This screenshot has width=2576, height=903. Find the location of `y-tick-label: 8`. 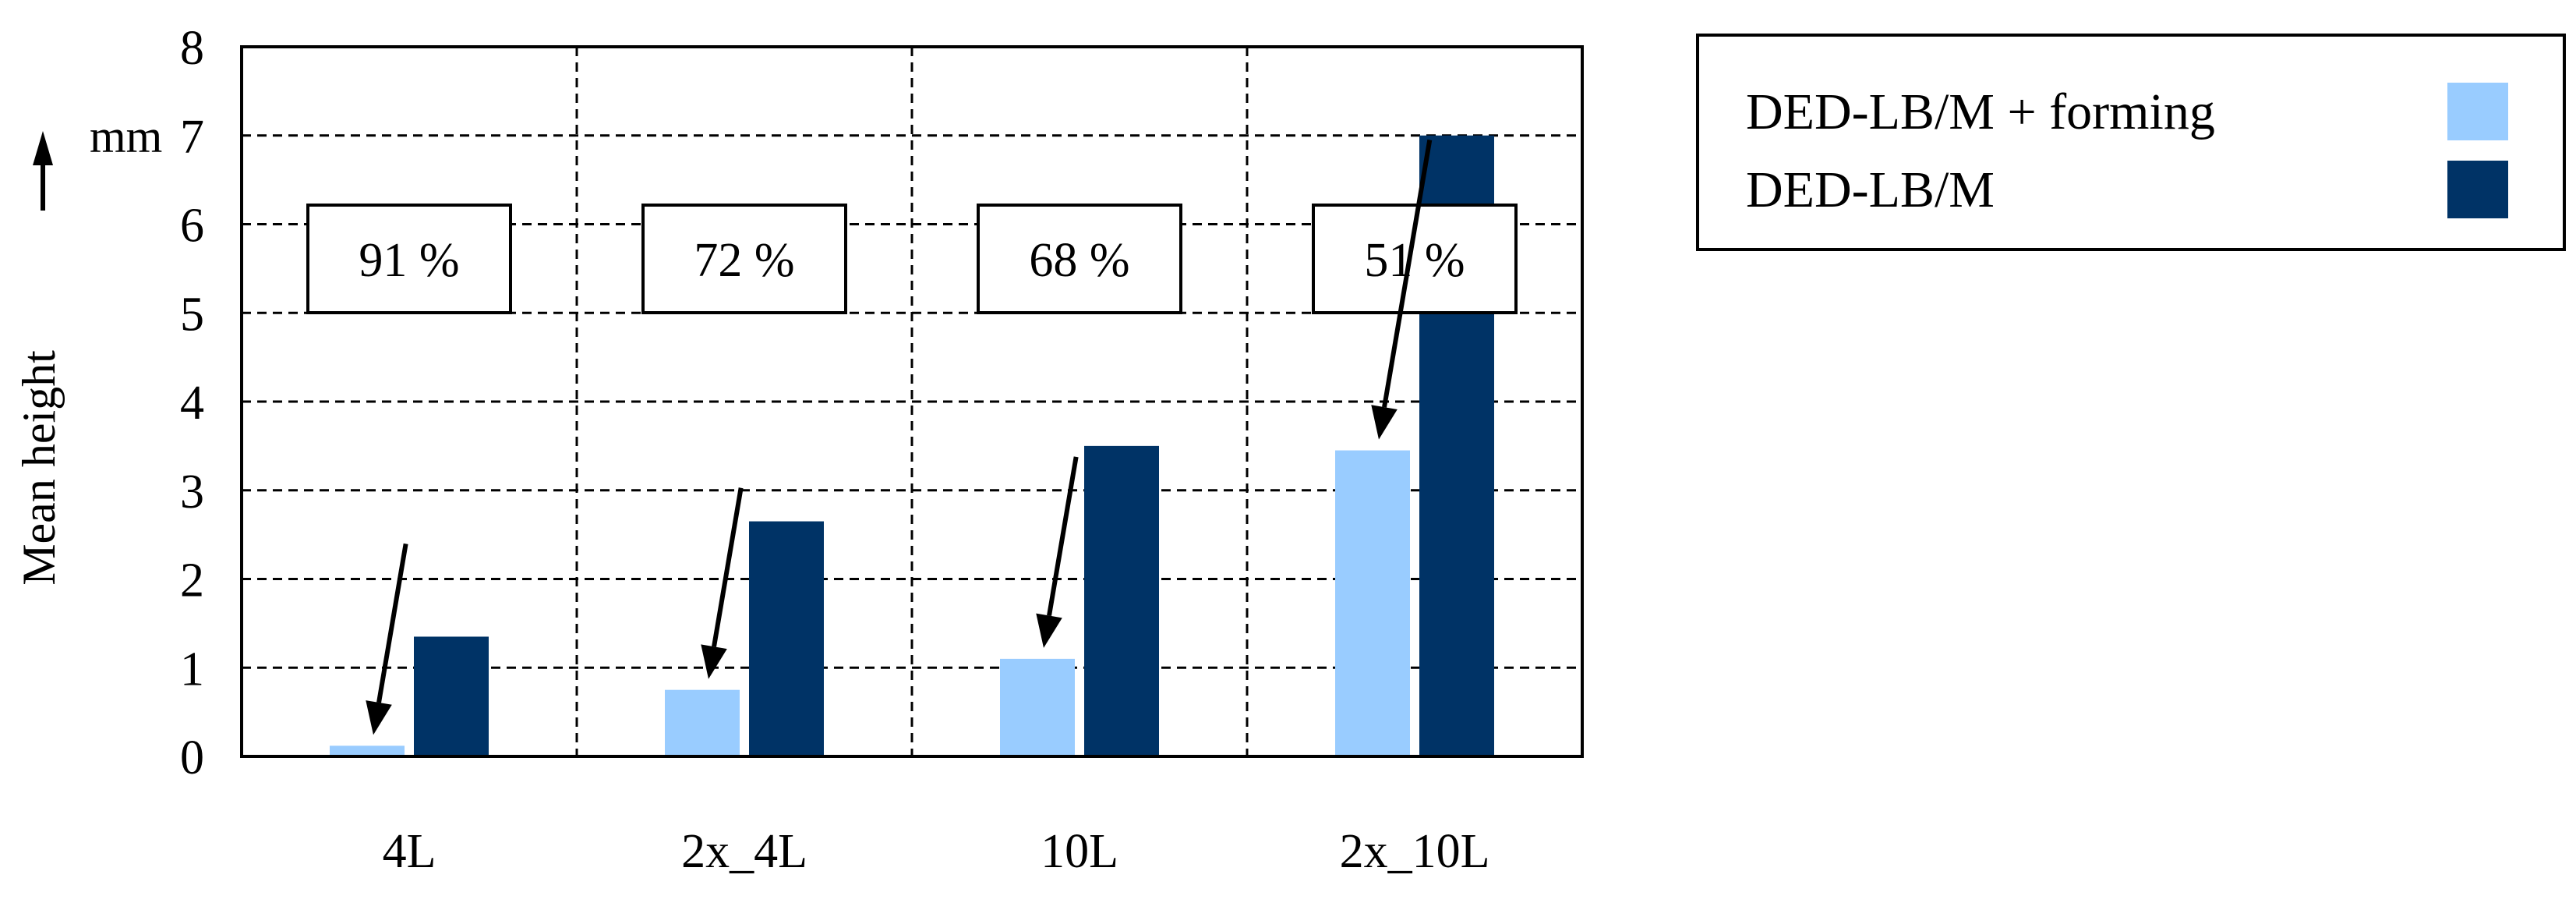

y-tick-label: 8 is located at coordinates (192, 48).